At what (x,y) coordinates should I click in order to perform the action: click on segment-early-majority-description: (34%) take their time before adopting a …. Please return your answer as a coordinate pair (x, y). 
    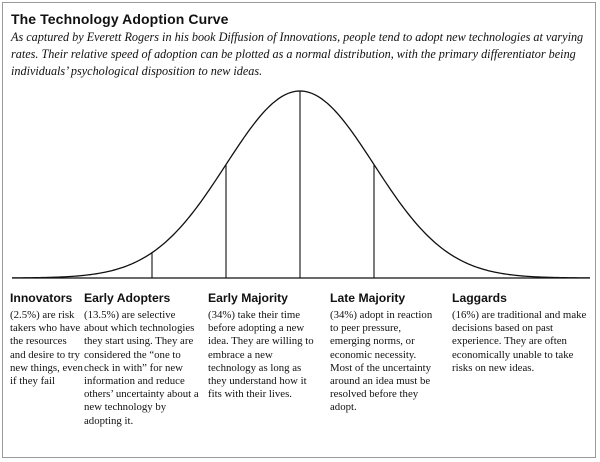
    Looking at the image, I should click on (261, 355).